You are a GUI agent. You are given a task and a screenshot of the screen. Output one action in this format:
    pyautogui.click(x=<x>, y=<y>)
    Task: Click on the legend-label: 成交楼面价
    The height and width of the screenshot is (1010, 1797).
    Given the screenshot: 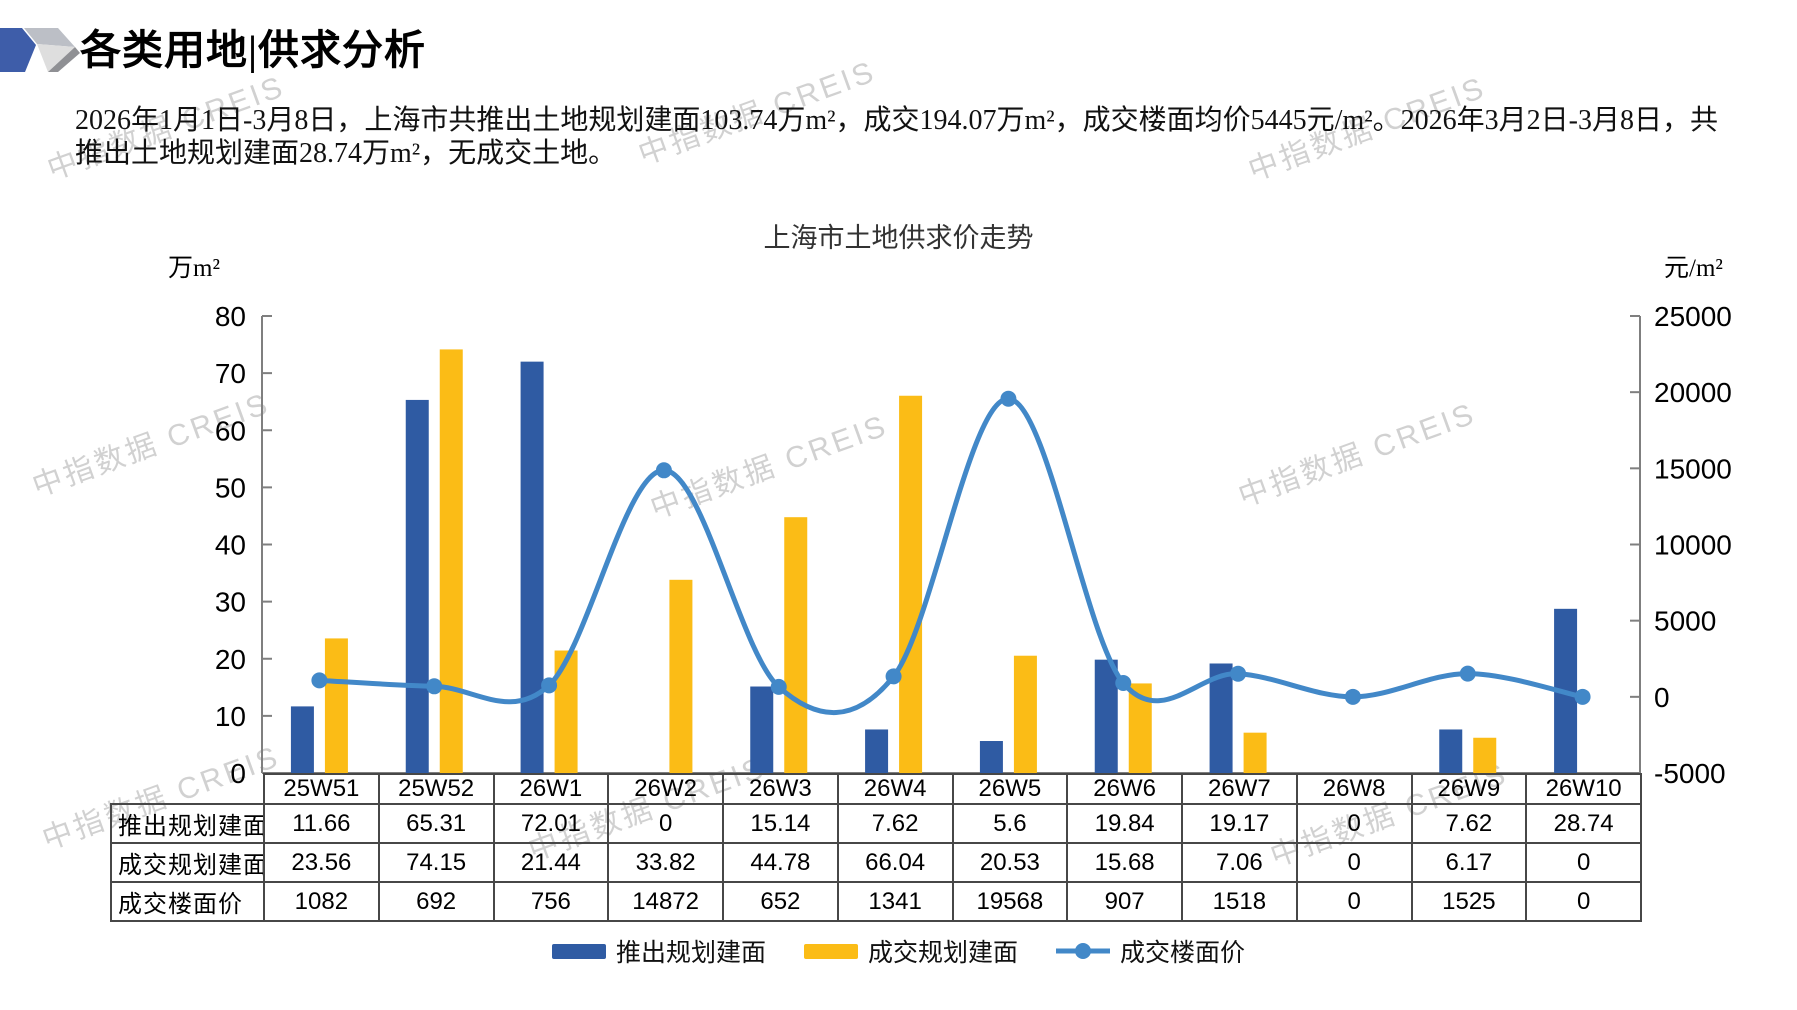 What is the action you would take?
    pyautogui.click(x=1183, y=953)
    